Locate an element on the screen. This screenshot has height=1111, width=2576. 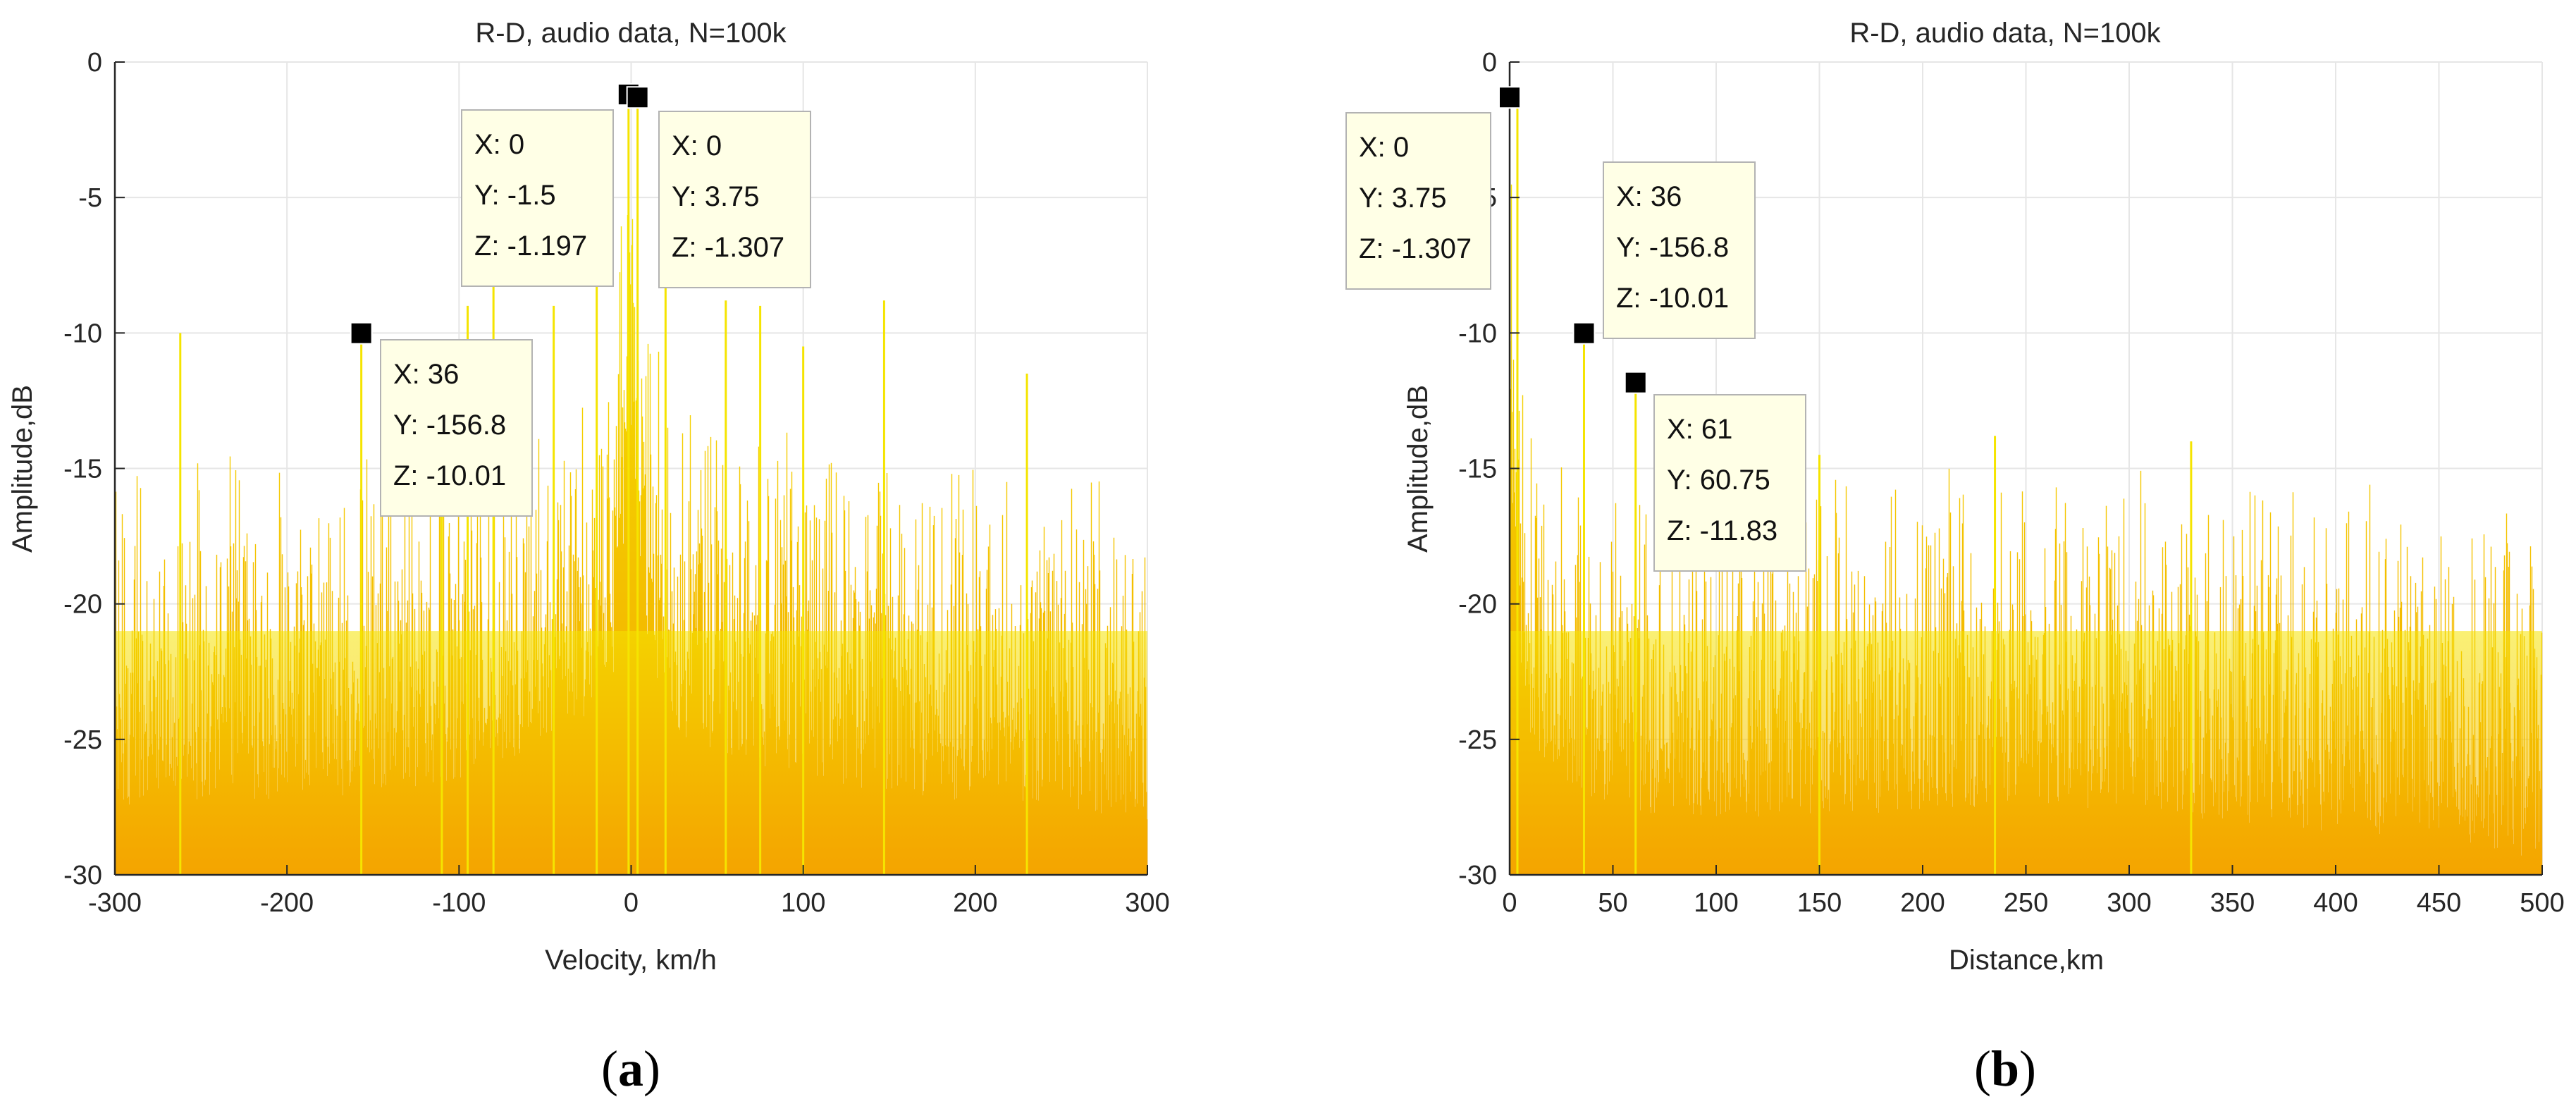
datatip-line: Z: -11.83 is located at coordinates (1722, 530).